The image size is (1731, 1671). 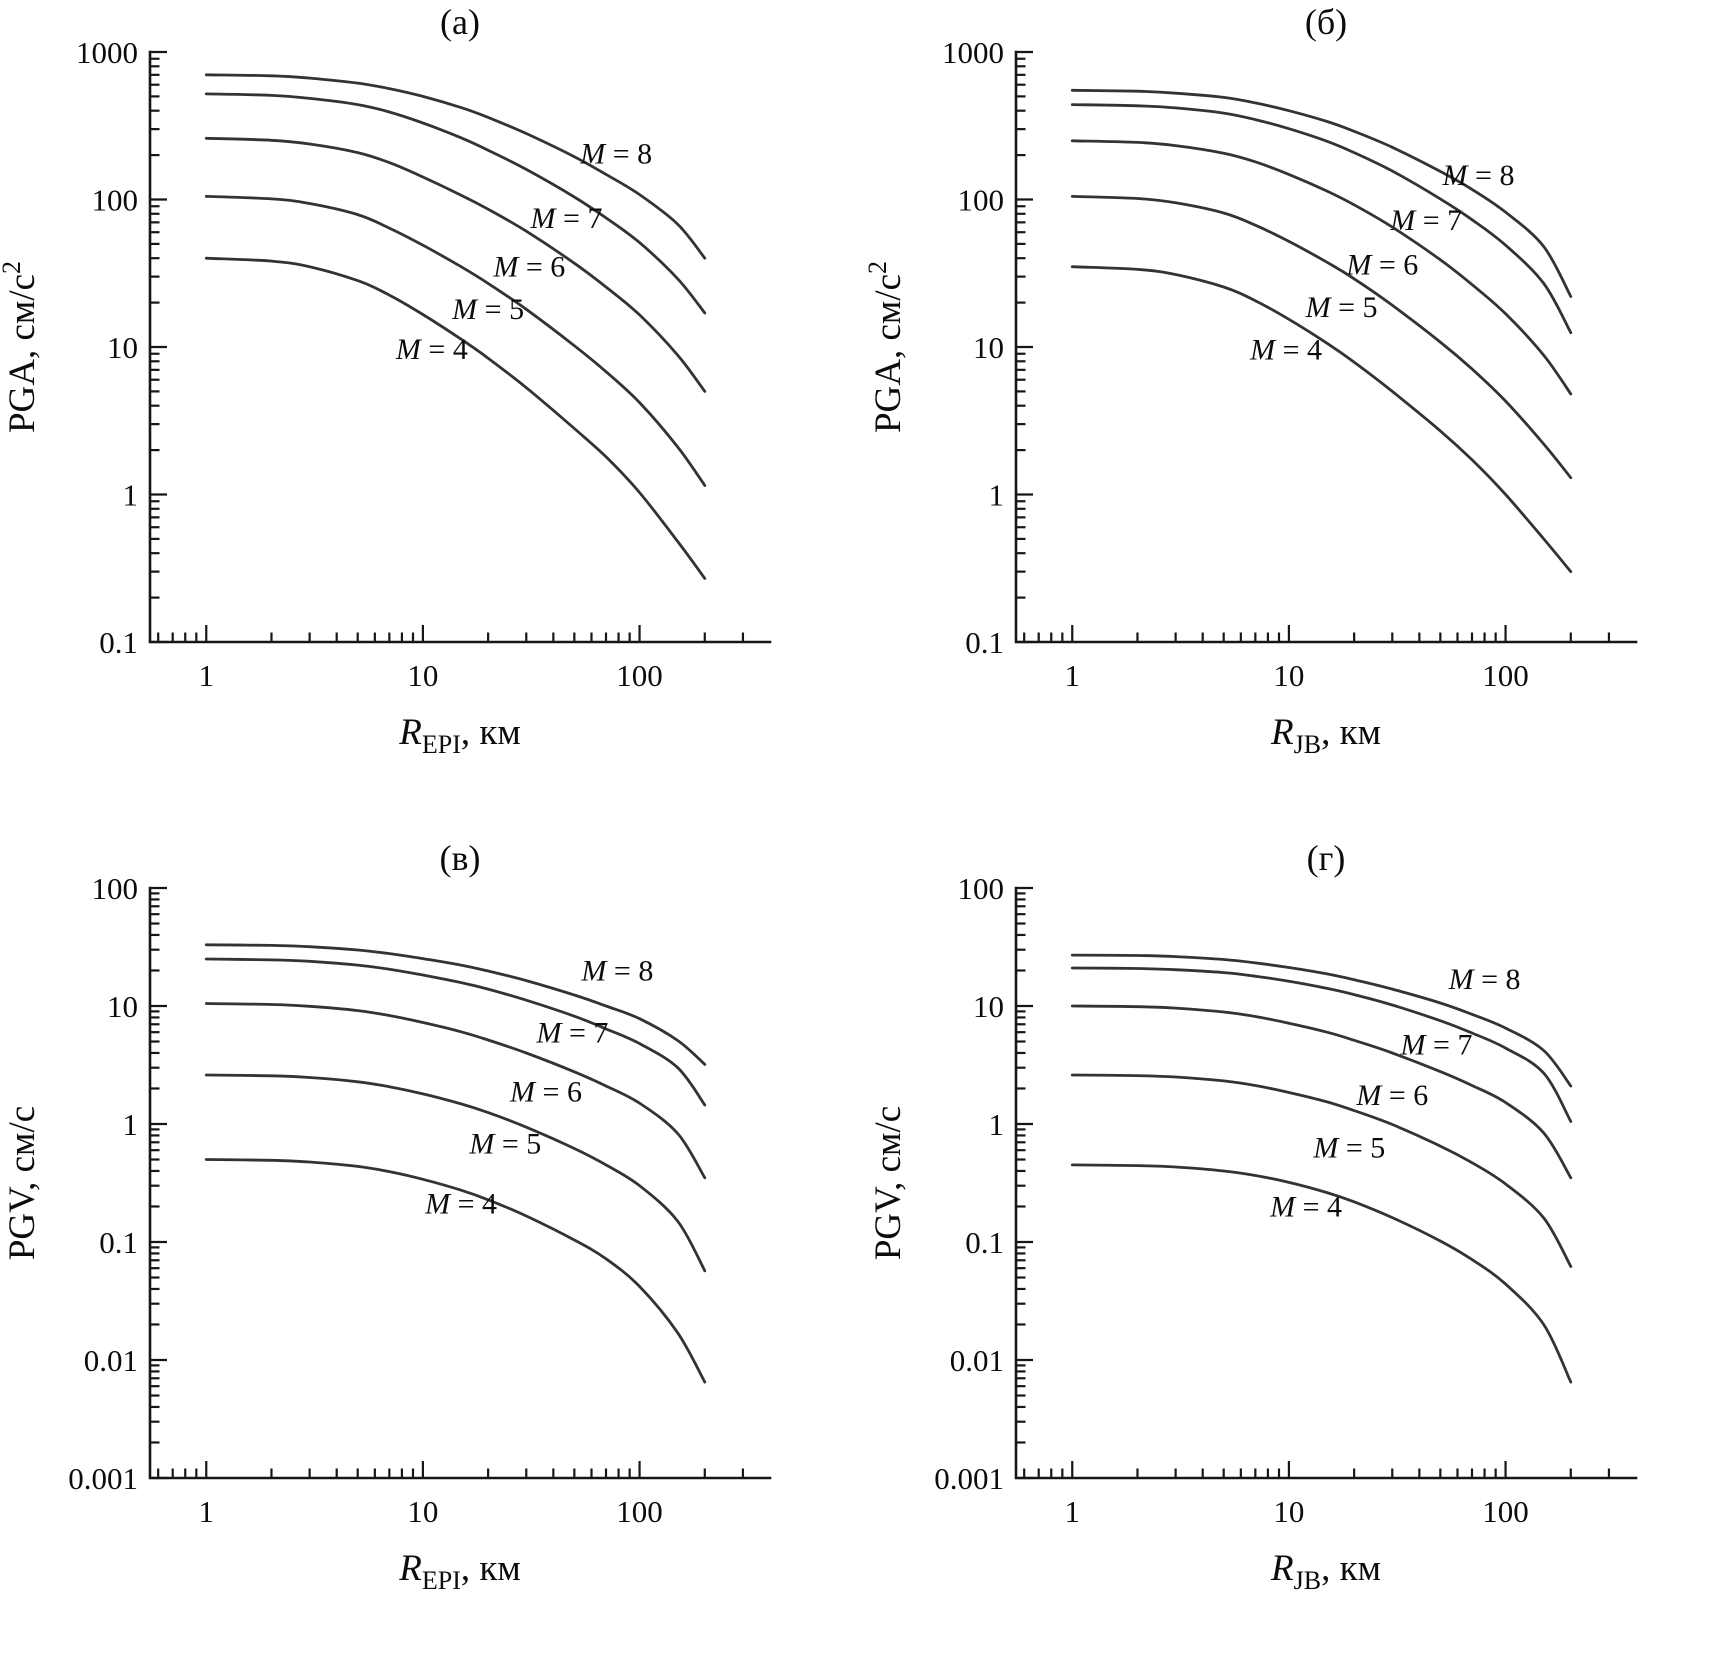 I want to click on x-axis-title-rest: , км, so click(x=1351, y=1568).